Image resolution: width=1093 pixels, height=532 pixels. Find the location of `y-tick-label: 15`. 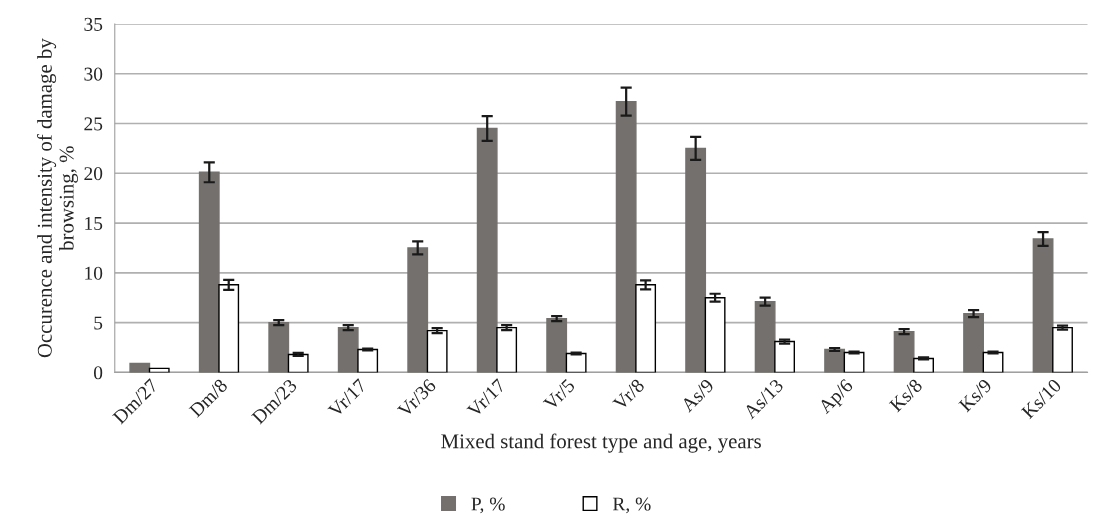

y-tick-label: 15 is located at coordinates (94, 223).